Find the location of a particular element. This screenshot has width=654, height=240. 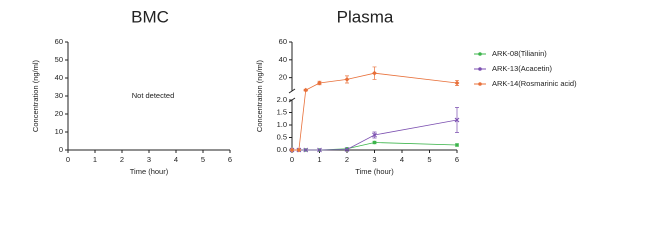

y-tick-label: 0 is located at coordinates (61, 149).